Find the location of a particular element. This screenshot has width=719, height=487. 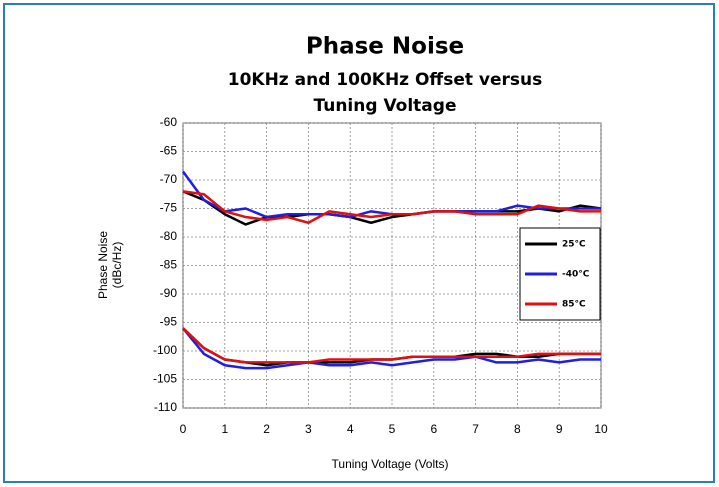

chart-subtitle: Tuning Voltage is located at coordinates (385, 106).